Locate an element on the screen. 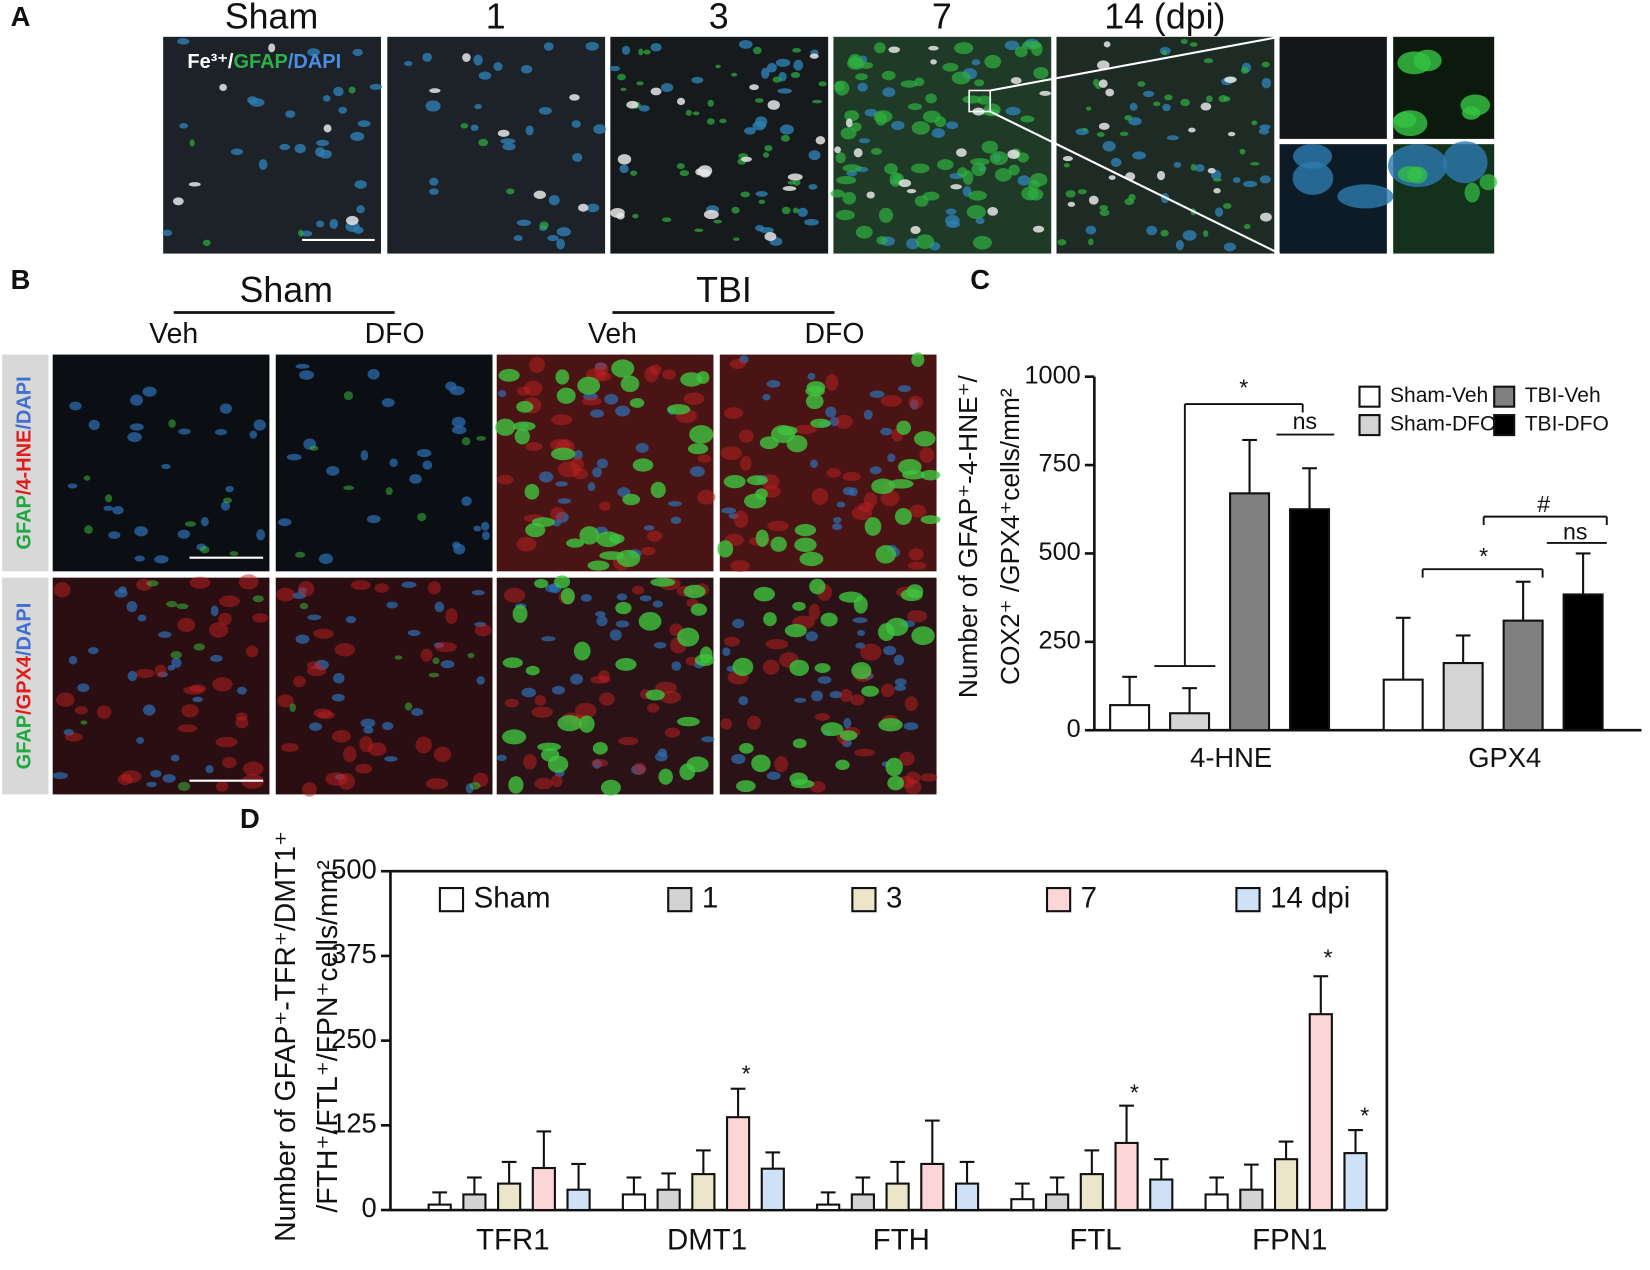 The image size is (1650, 1270). stain-part: /GPX4 is located at coordinates (25, 685).